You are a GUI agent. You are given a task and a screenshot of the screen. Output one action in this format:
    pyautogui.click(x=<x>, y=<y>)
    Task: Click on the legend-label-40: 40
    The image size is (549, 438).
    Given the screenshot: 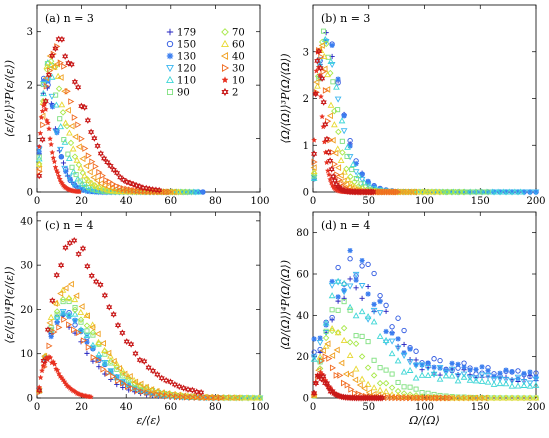 What is the action you would take?
    pyautogui.click(x=238, y=57)
    